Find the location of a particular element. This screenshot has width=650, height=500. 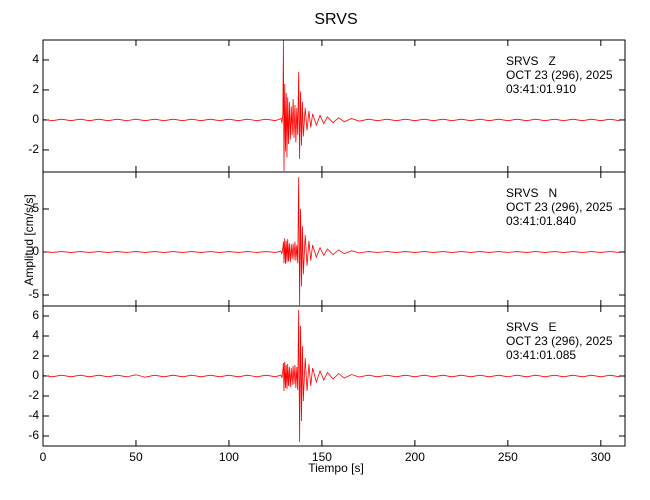

x-tick-label: 200 is located at coordinates (415, 457).